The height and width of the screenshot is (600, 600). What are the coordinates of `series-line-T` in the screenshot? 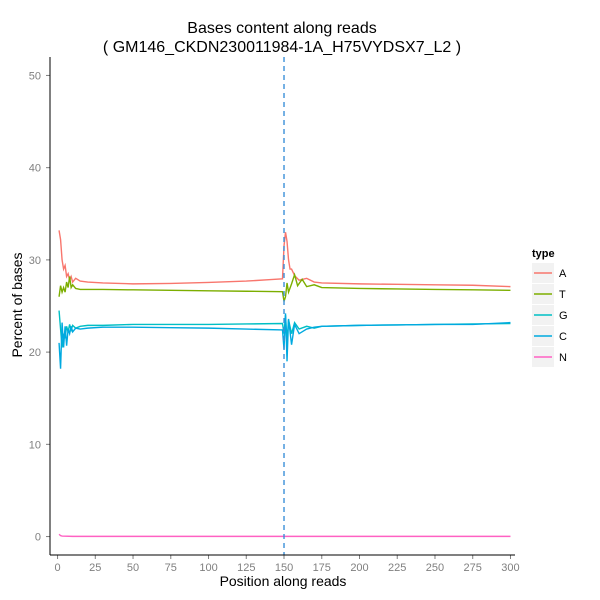 It's located at (284, 287).